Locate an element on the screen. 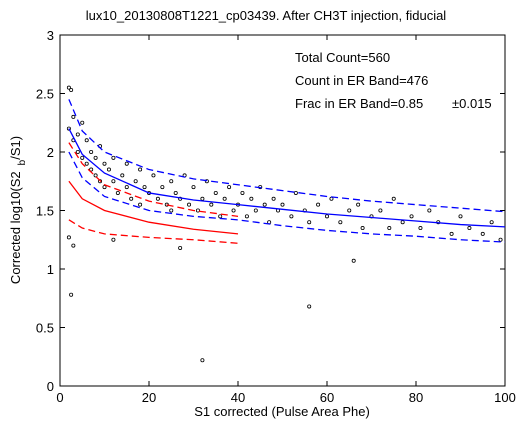 This screenshot has height=426, width=522. y-tick-label: 2.5 is located at coordinates (45, 94).